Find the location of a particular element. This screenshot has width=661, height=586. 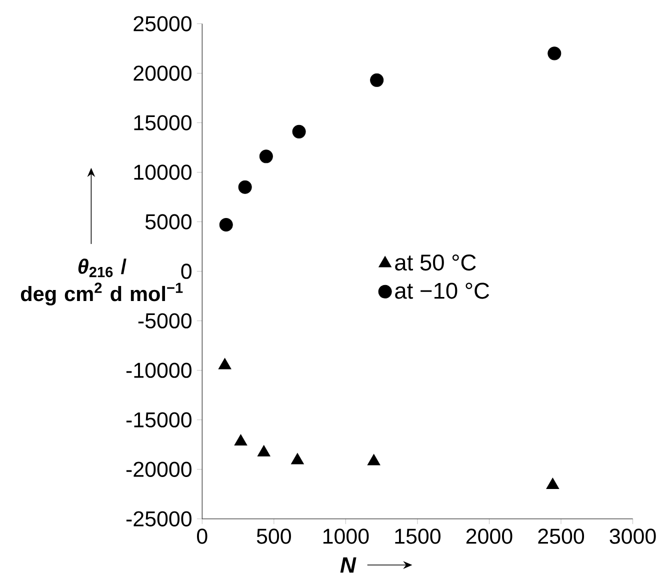

y-tick-label: 25000 is located at coordinates (163, 24).